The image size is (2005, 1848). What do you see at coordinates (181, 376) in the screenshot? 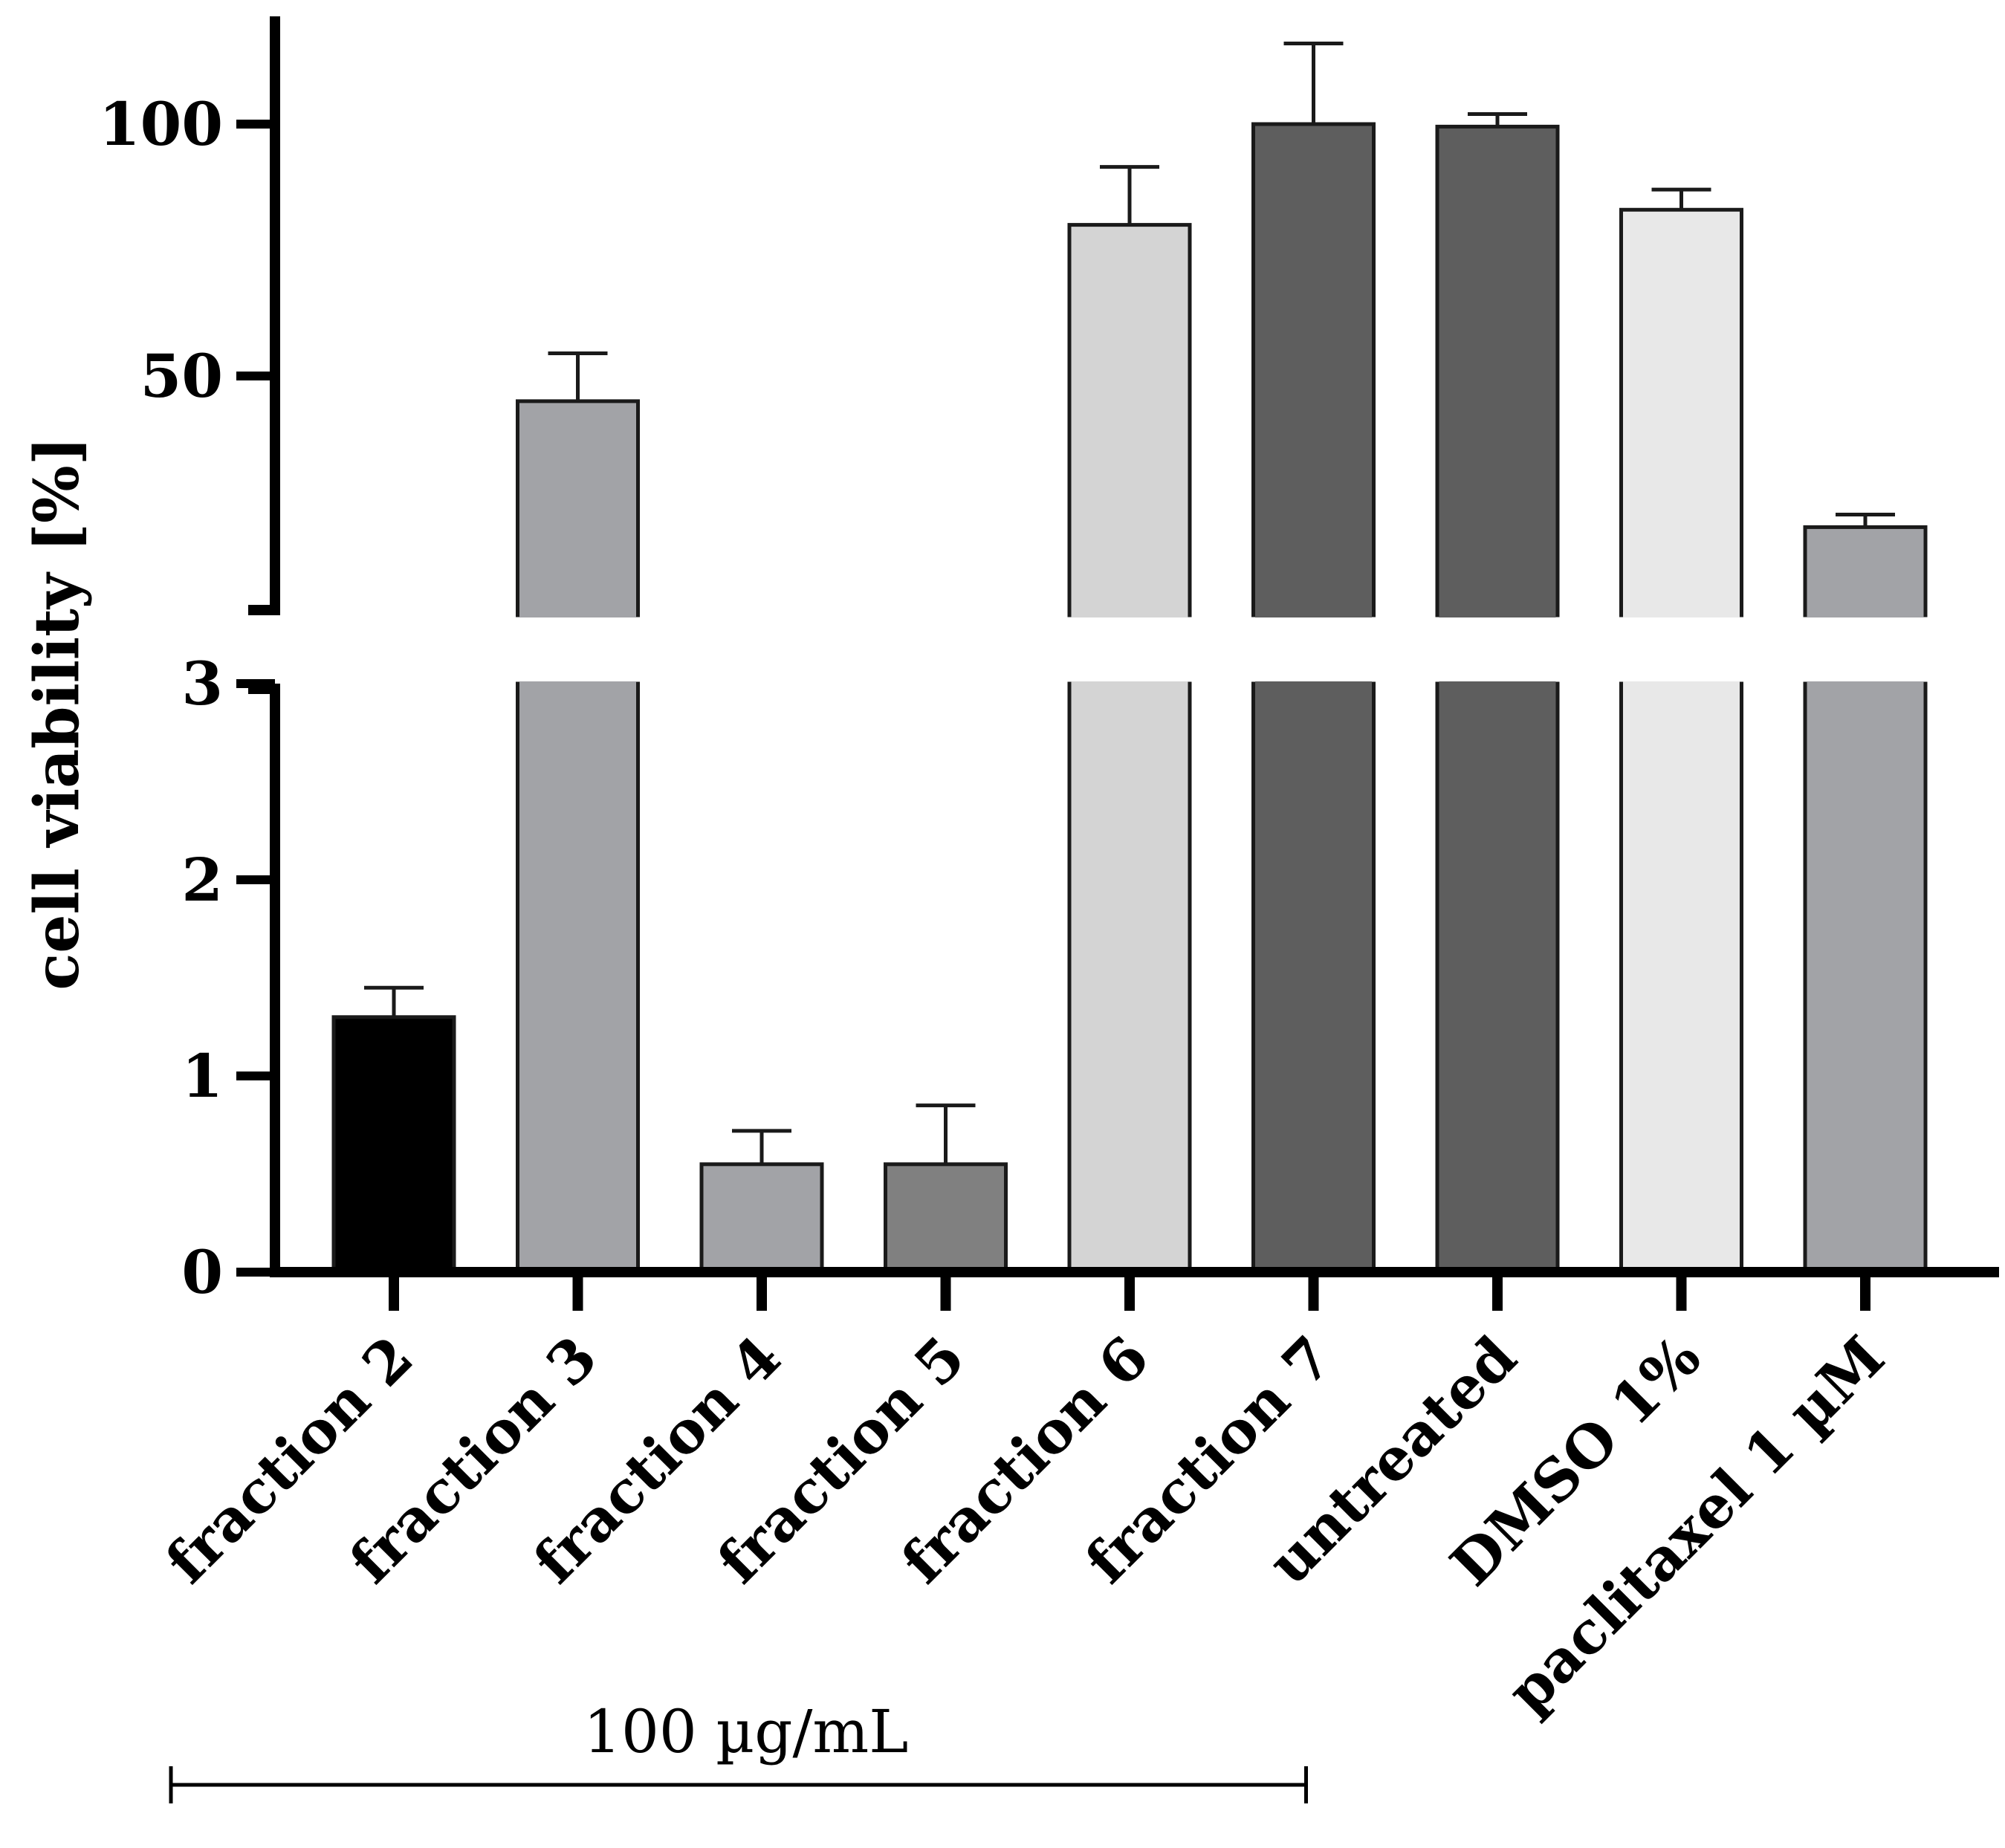
I see `y-tick-label: 50` at bounding box center [181, 376].